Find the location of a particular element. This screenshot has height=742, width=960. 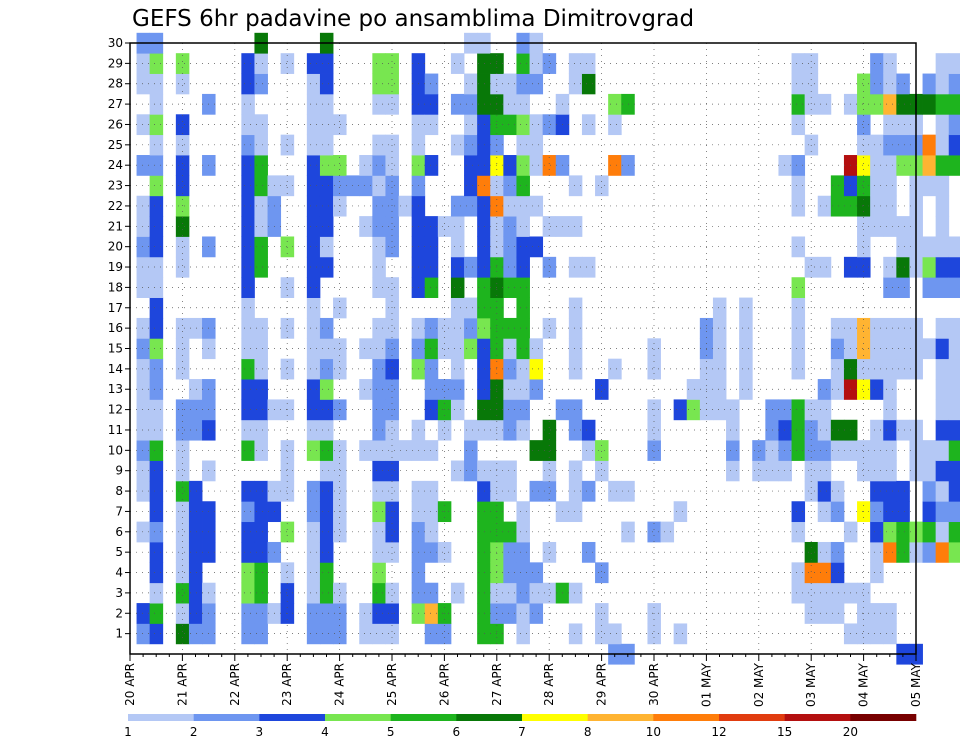

y-tick-label: 15 is located at coordinates (115, 349).